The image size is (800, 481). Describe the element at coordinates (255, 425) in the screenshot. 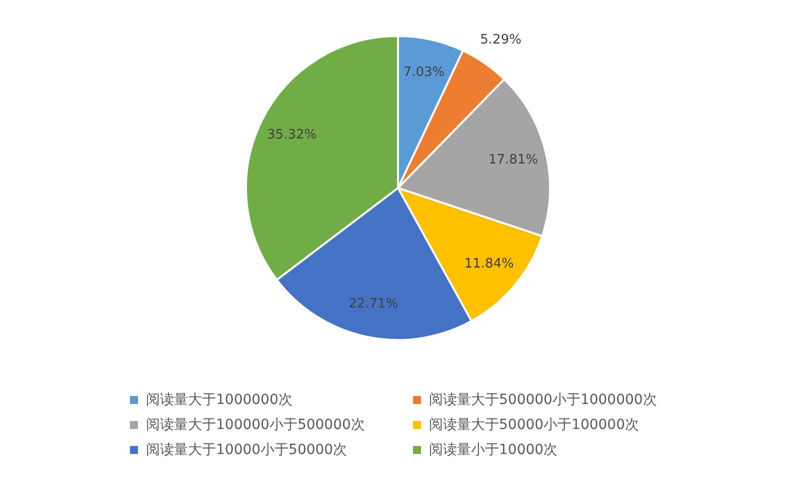

I see `legend-label: 阅读量大于100000小于500000次` at that location.